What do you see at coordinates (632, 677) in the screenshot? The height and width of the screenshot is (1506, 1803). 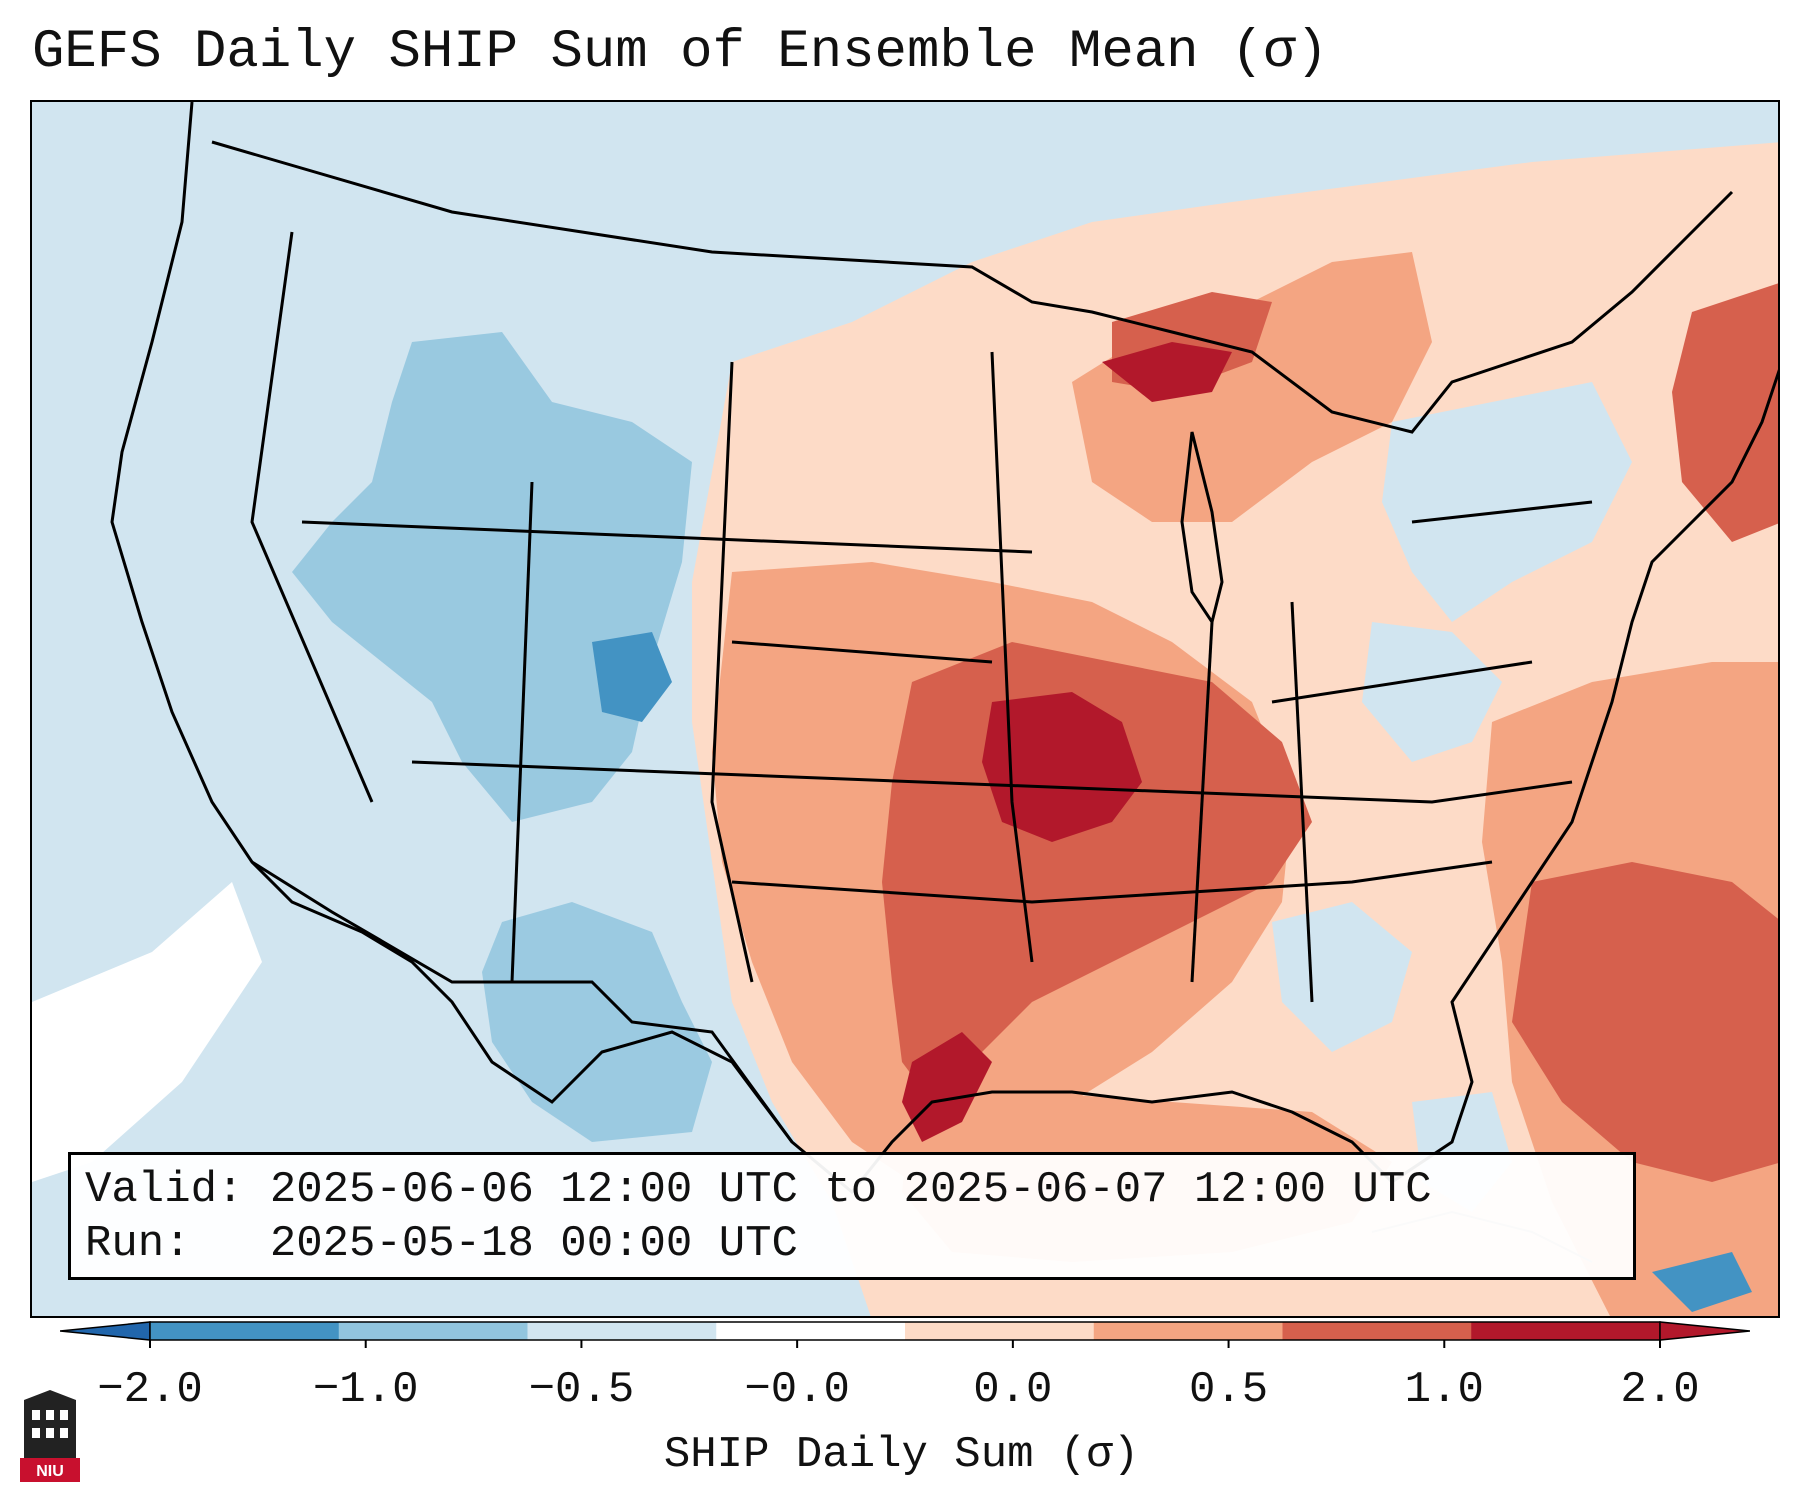 I see `anomaly-region-rockies-deep` at bounding box center [632, 677].